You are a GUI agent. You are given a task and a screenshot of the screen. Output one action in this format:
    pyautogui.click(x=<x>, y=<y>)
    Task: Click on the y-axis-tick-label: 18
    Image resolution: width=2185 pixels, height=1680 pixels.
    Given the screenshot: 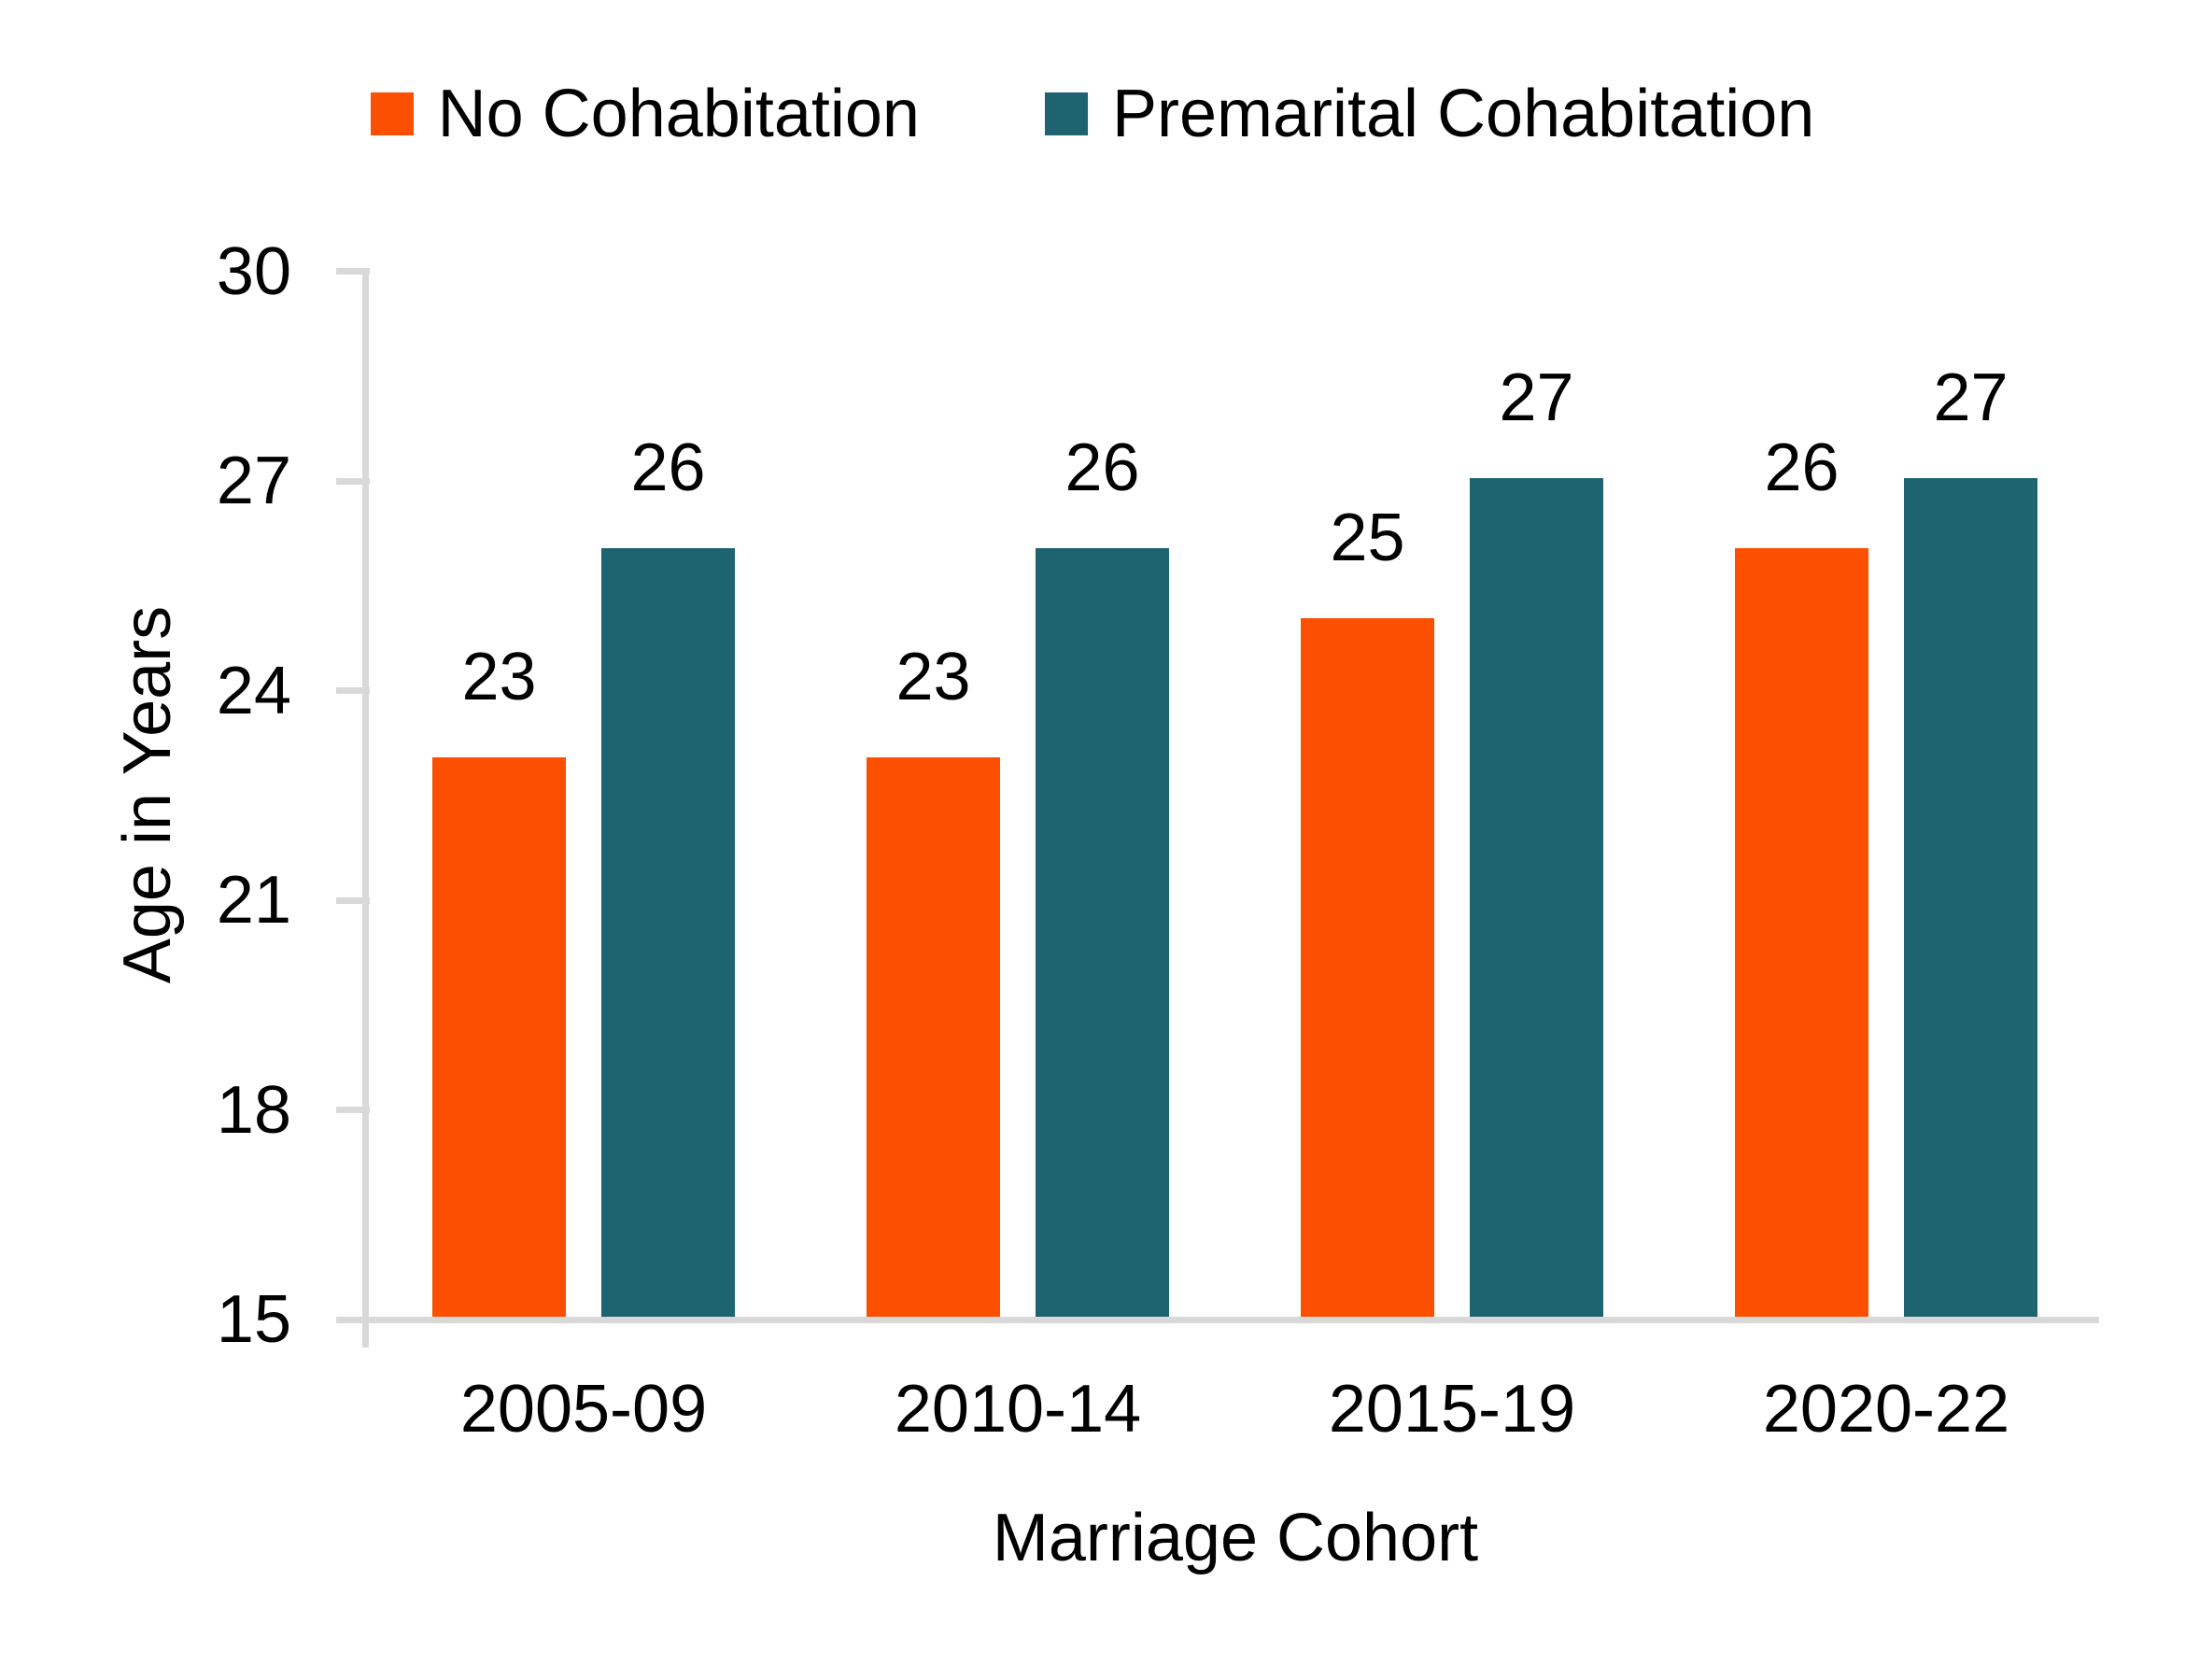 What is the action you would take?
    pyautogui.click(x=254, y=1110)
    